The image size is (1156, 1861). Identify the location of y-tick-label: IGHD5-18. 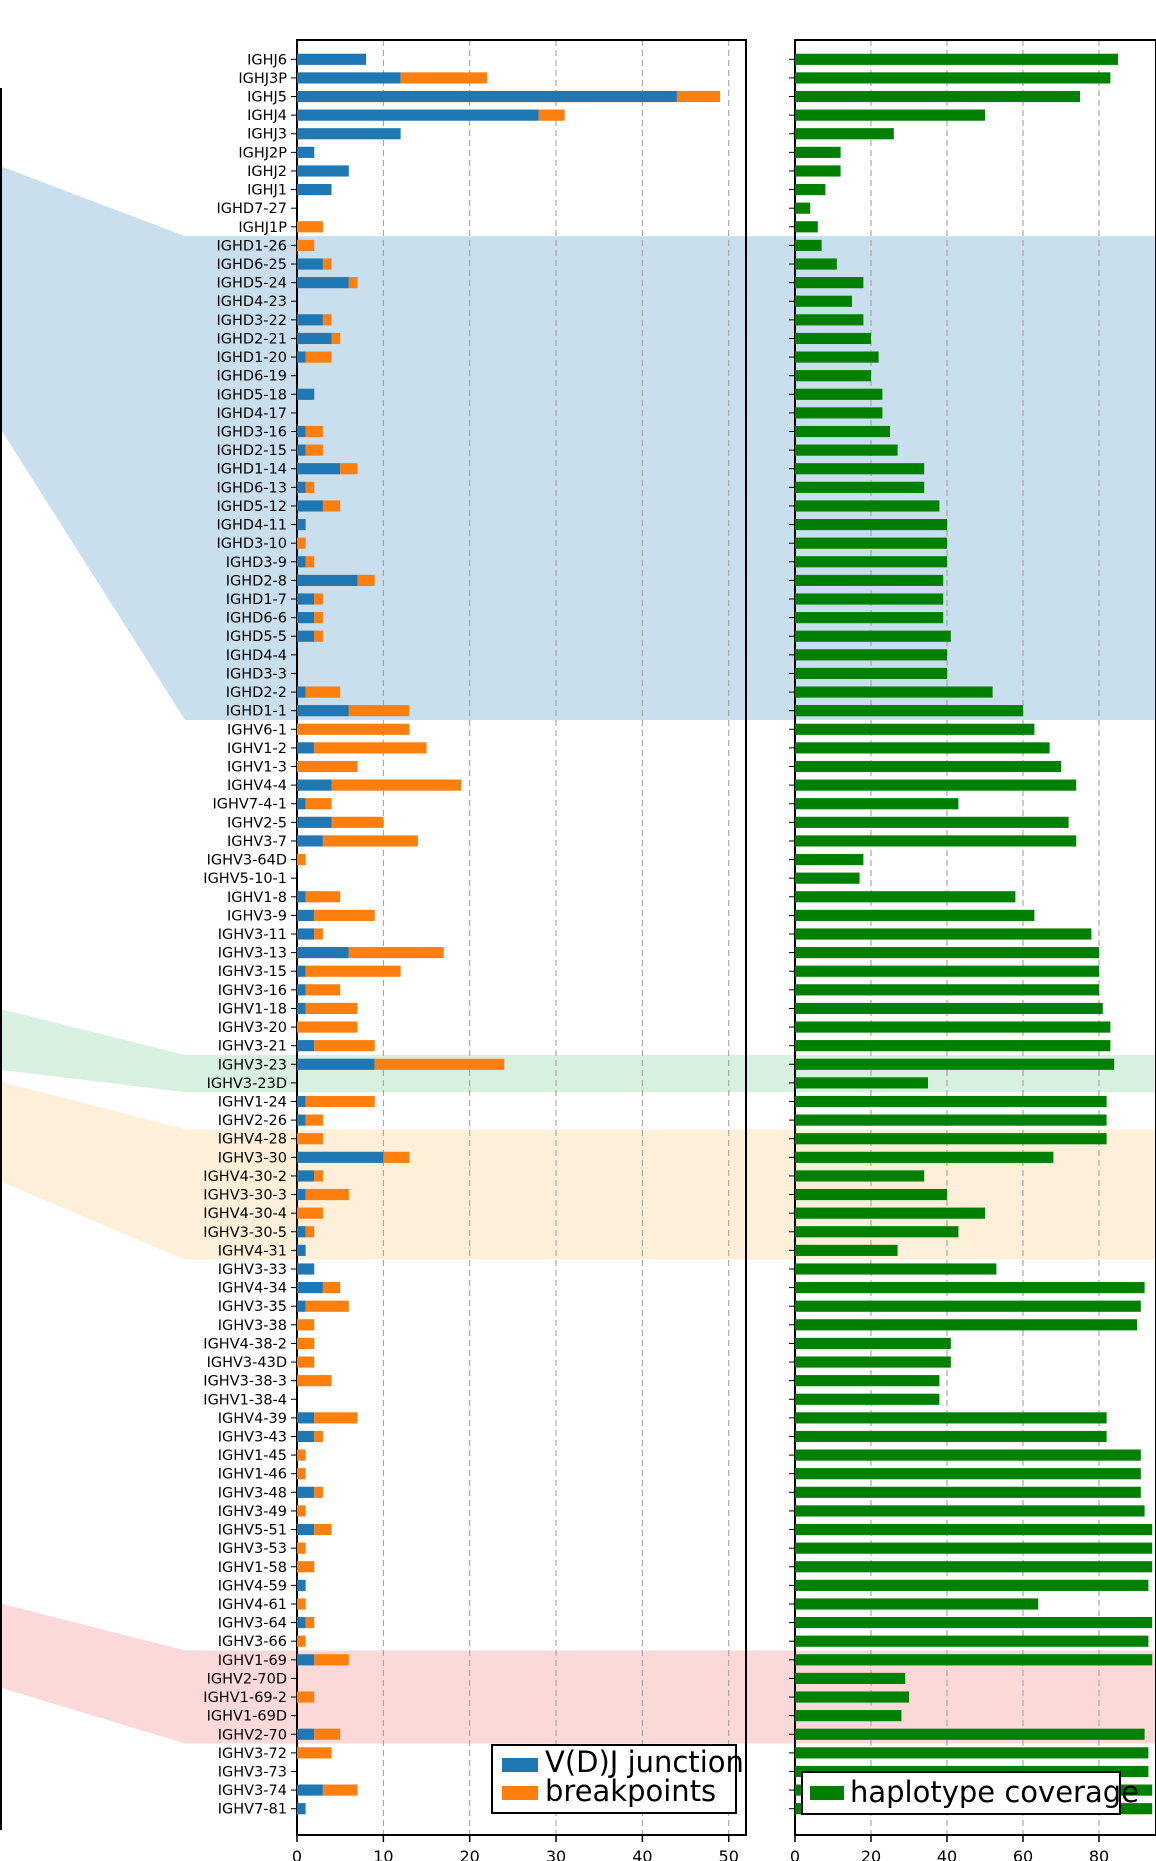
(252, 395).